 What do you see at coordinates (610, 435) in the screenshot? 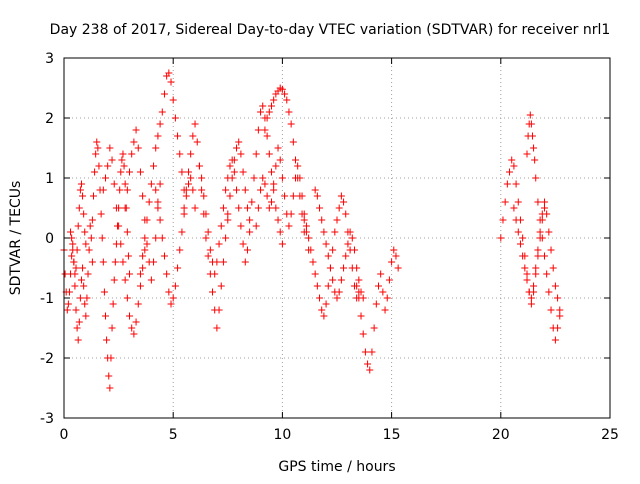
I see `x-tick-label: 25` at bounding box center [610, 435].